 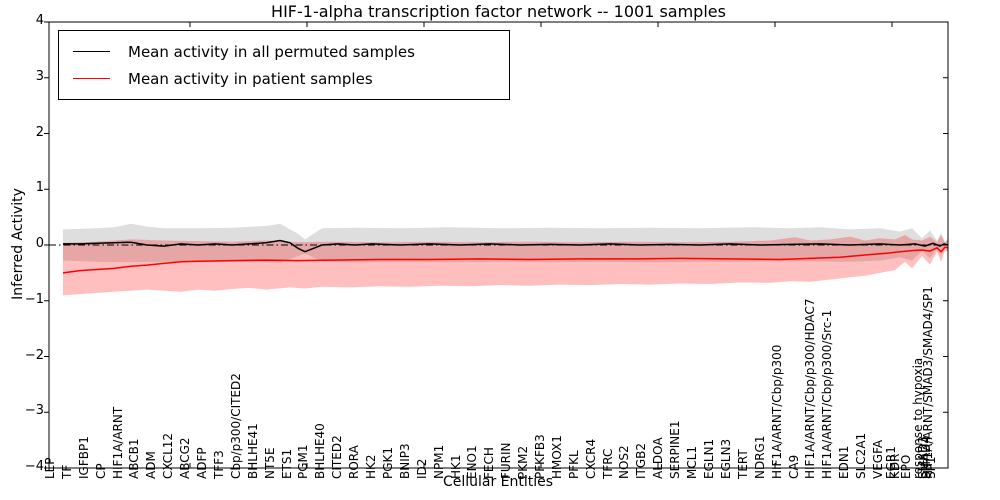 I want to click on y-tick-label: 1, so click(x=39, y=188).